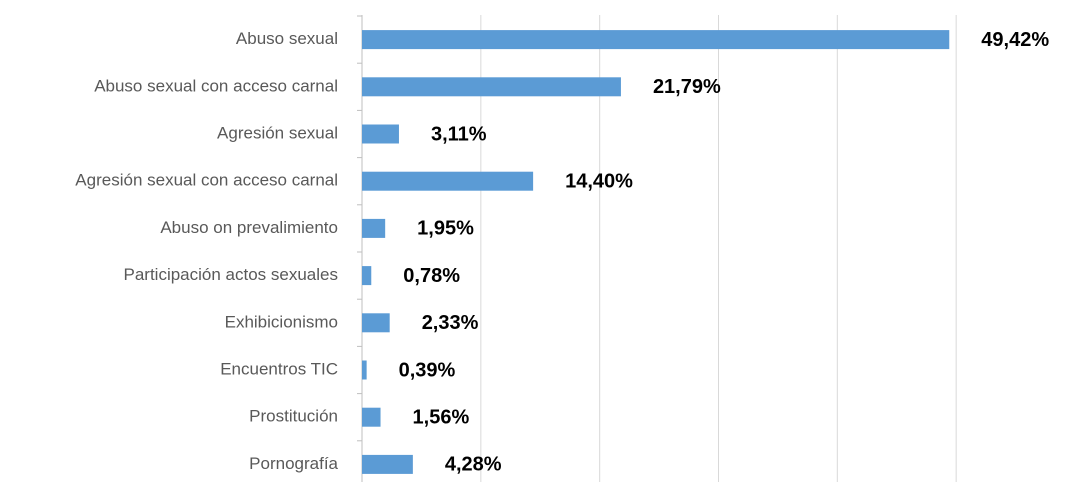  I want to click on category-label: Participación actos sexuales, so click(230, 274).